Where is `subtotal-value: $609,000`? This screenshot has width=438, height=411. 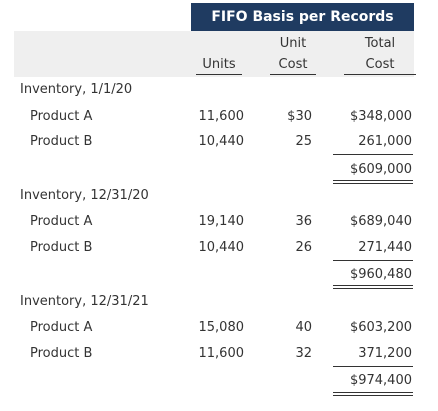
subtotal-value: $609,000 is located at coordinates (380, 169).